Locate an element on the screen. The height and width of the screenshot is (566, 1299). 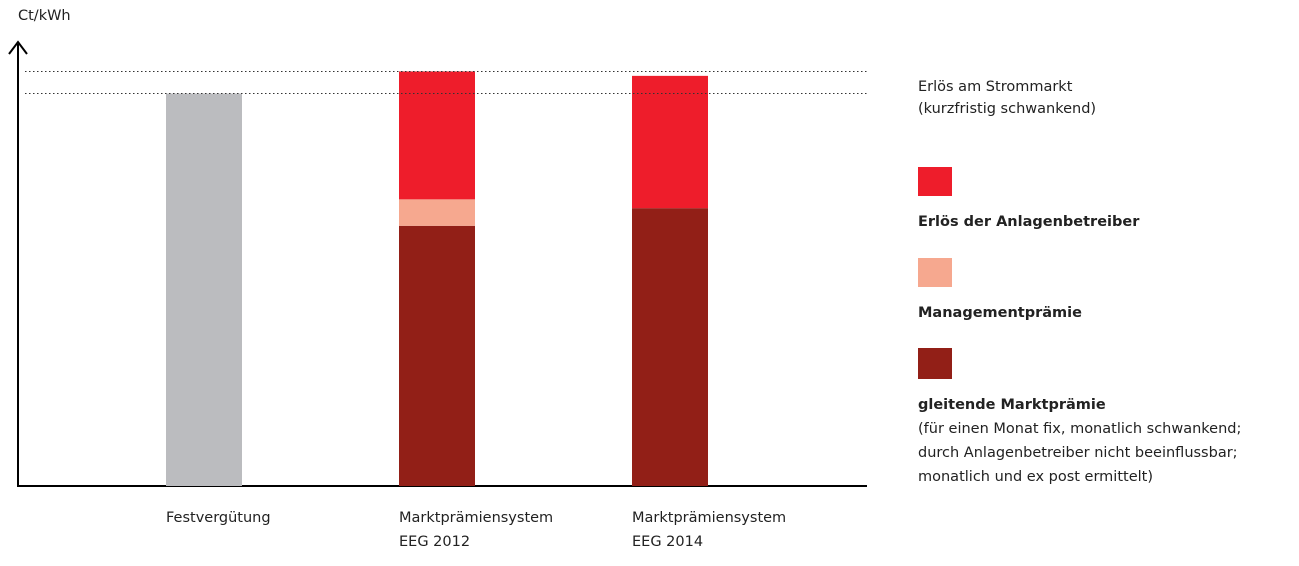
x-tick-label: Marktprämiensystem EEG 2014 is located at coordinates (709, 530).